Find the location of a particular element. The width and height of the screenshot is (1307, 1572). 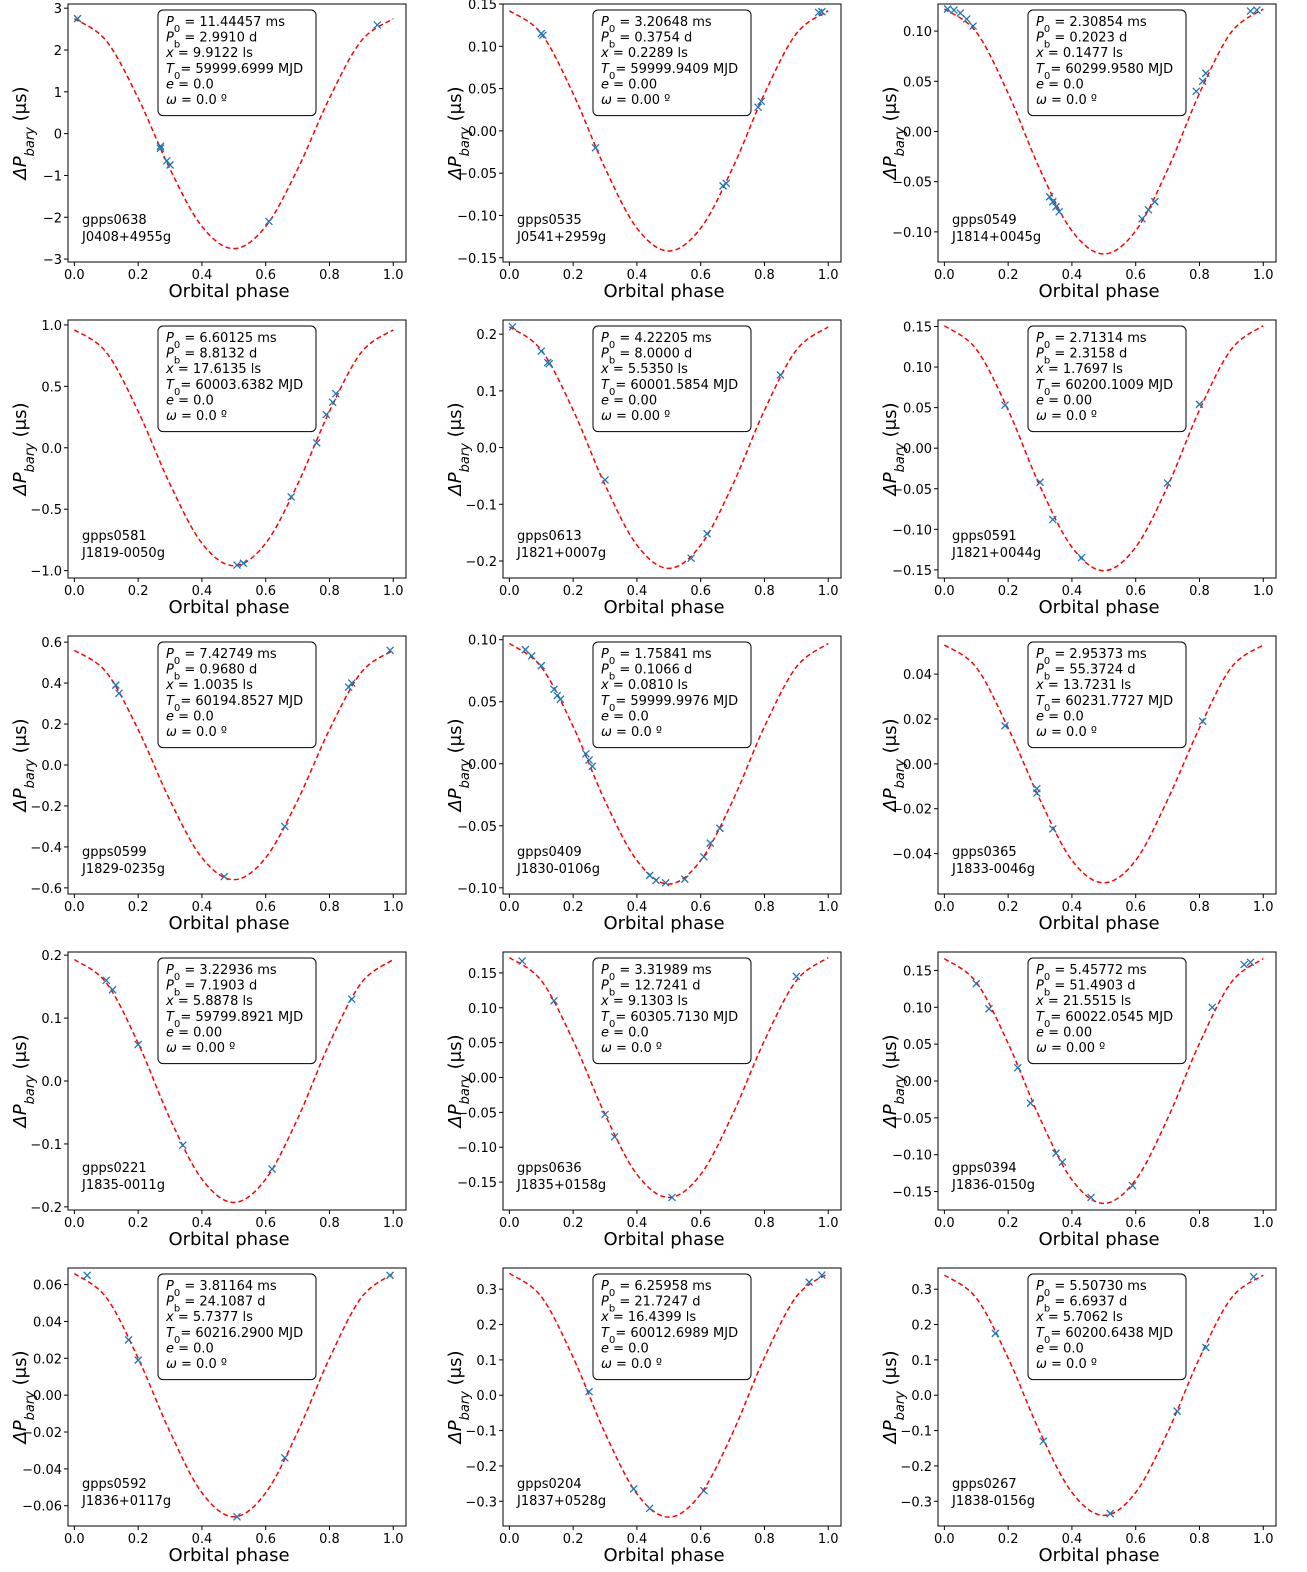

param-part: = 0.3754 d is located at coordinates (653, 38).